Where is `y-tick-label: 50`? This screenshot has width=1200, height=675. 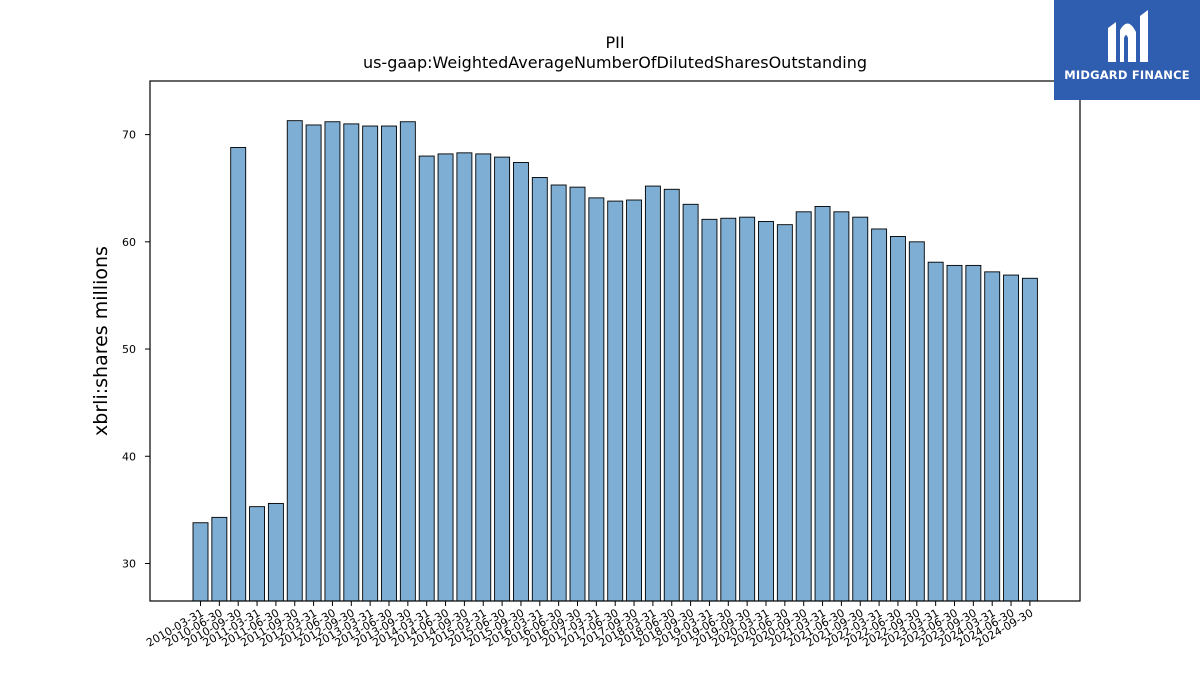
y-tick-label: 50 is located at coordinates (129, 349).